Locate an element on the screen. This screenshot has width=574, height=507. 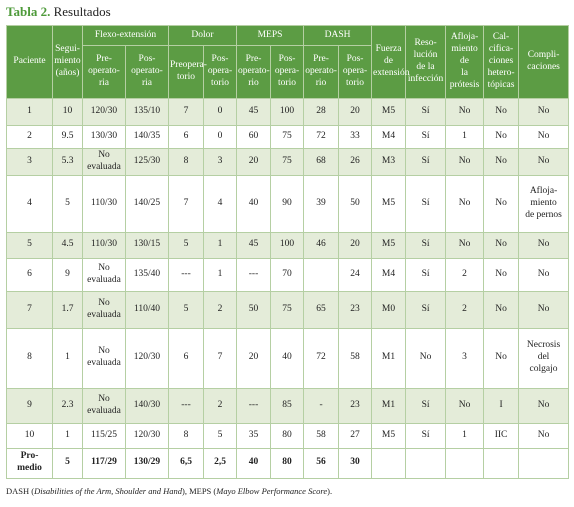
table-cell: M1 is located at coordinates (389, 358).